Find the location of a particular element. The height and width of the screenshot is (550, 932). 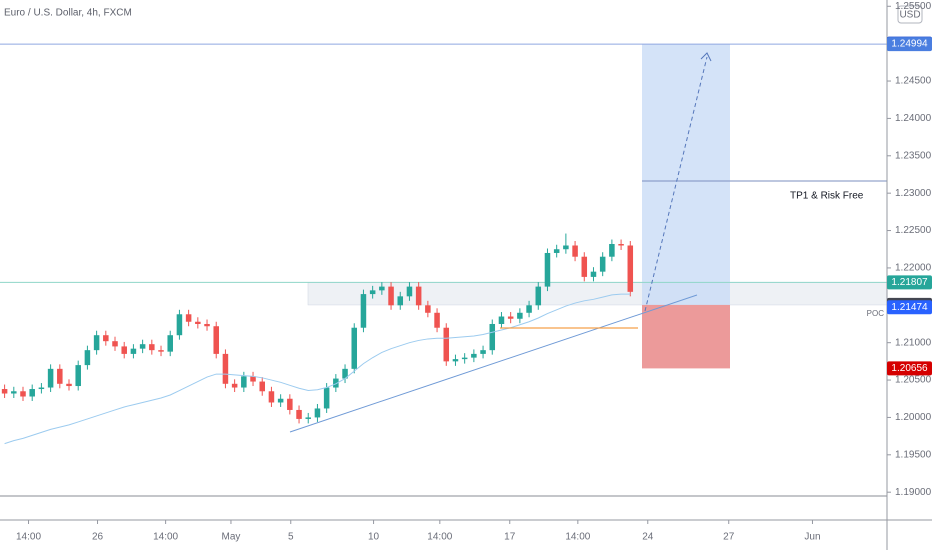

x-tick-label: 5 is located at coordinates (291, 537).